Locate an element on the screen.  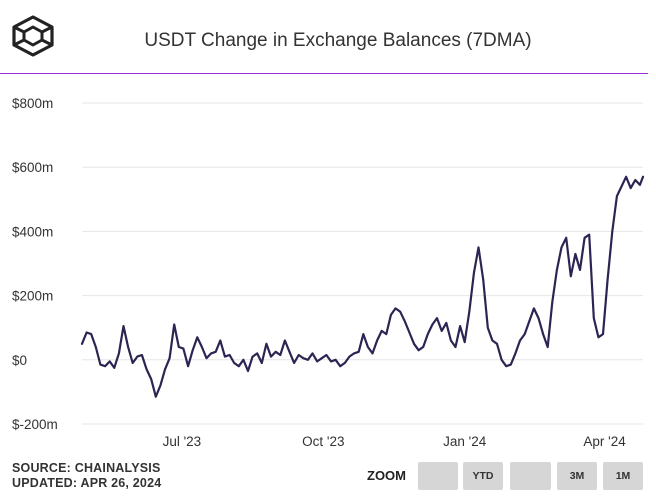
y-tick-label: $800m is located at coordinates (32, 103).